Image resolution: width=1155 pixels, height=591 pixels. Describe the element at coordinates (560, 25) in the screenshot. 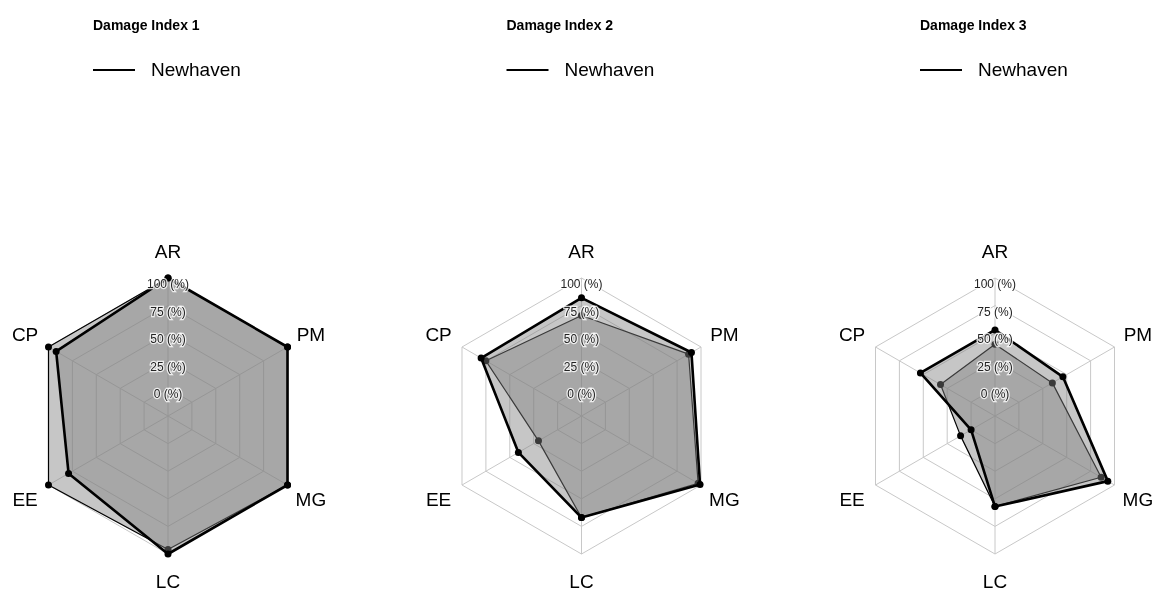

I see `chart-title: Damage Index 2` at that location.